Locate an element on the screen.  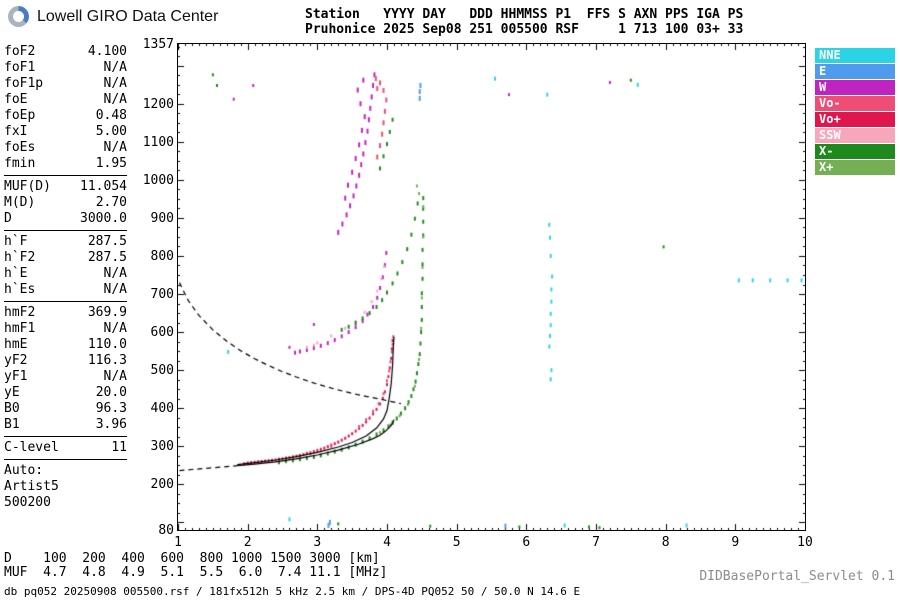
parameter-label: h`F is located at coordinates (16, 241).